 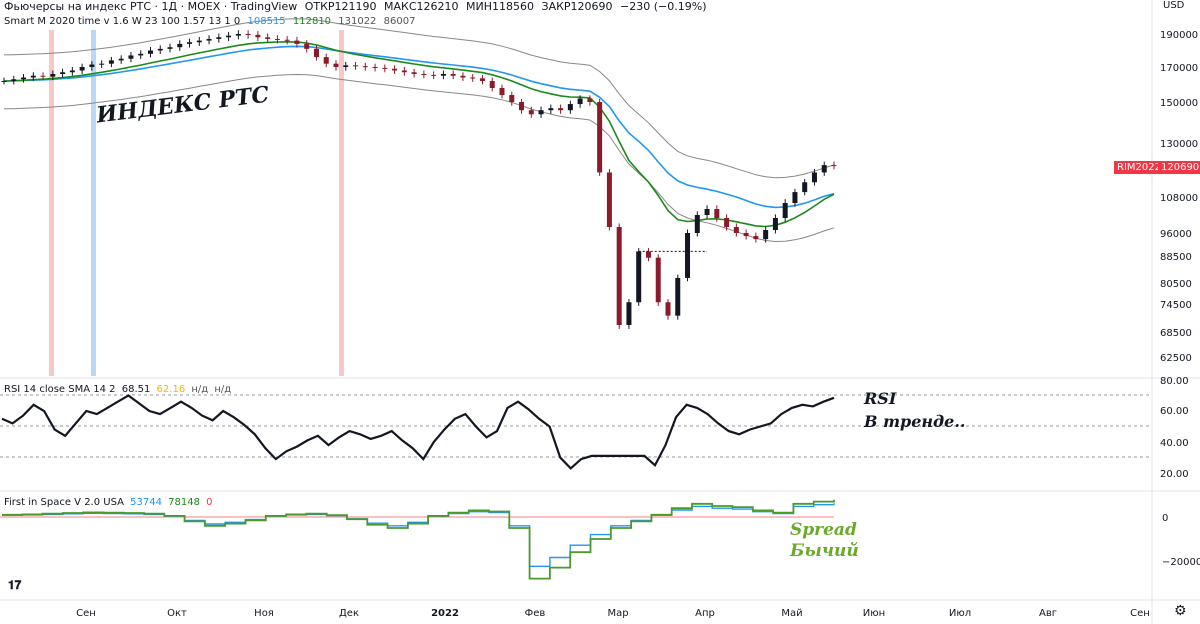 I want to click on settings-gear-icon: ⚙, so click(x=1180, y=611).